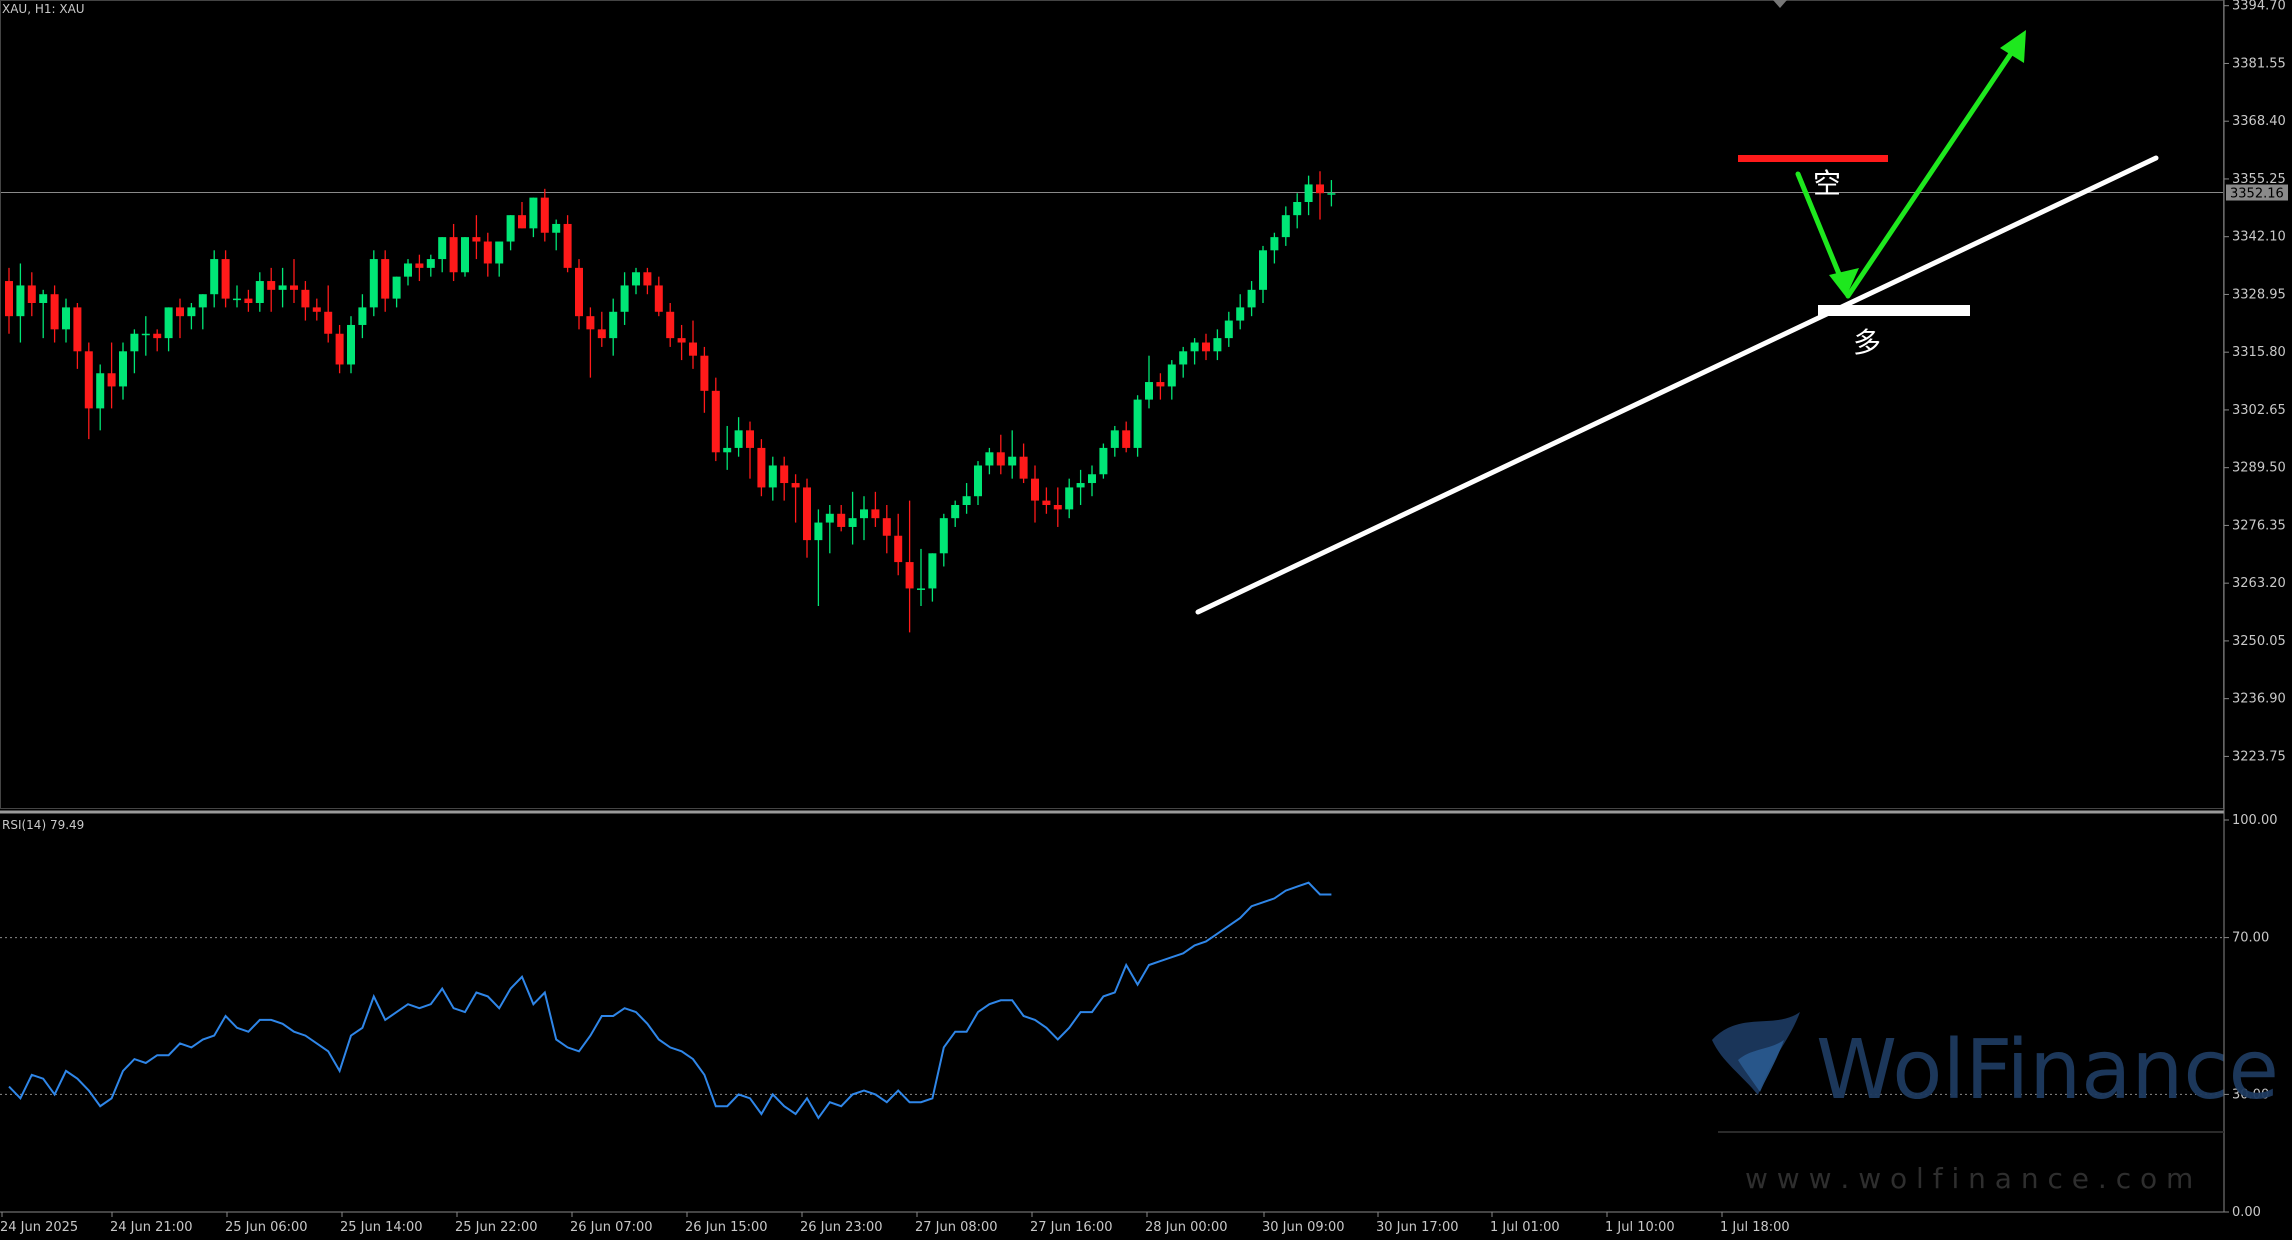 The height and width of the screenshot is (1240, 2292). Describe the element at coordinates (956, 1227) in the screenshot. I see `time-tick-label: 27 Jun 08:00` at that location.